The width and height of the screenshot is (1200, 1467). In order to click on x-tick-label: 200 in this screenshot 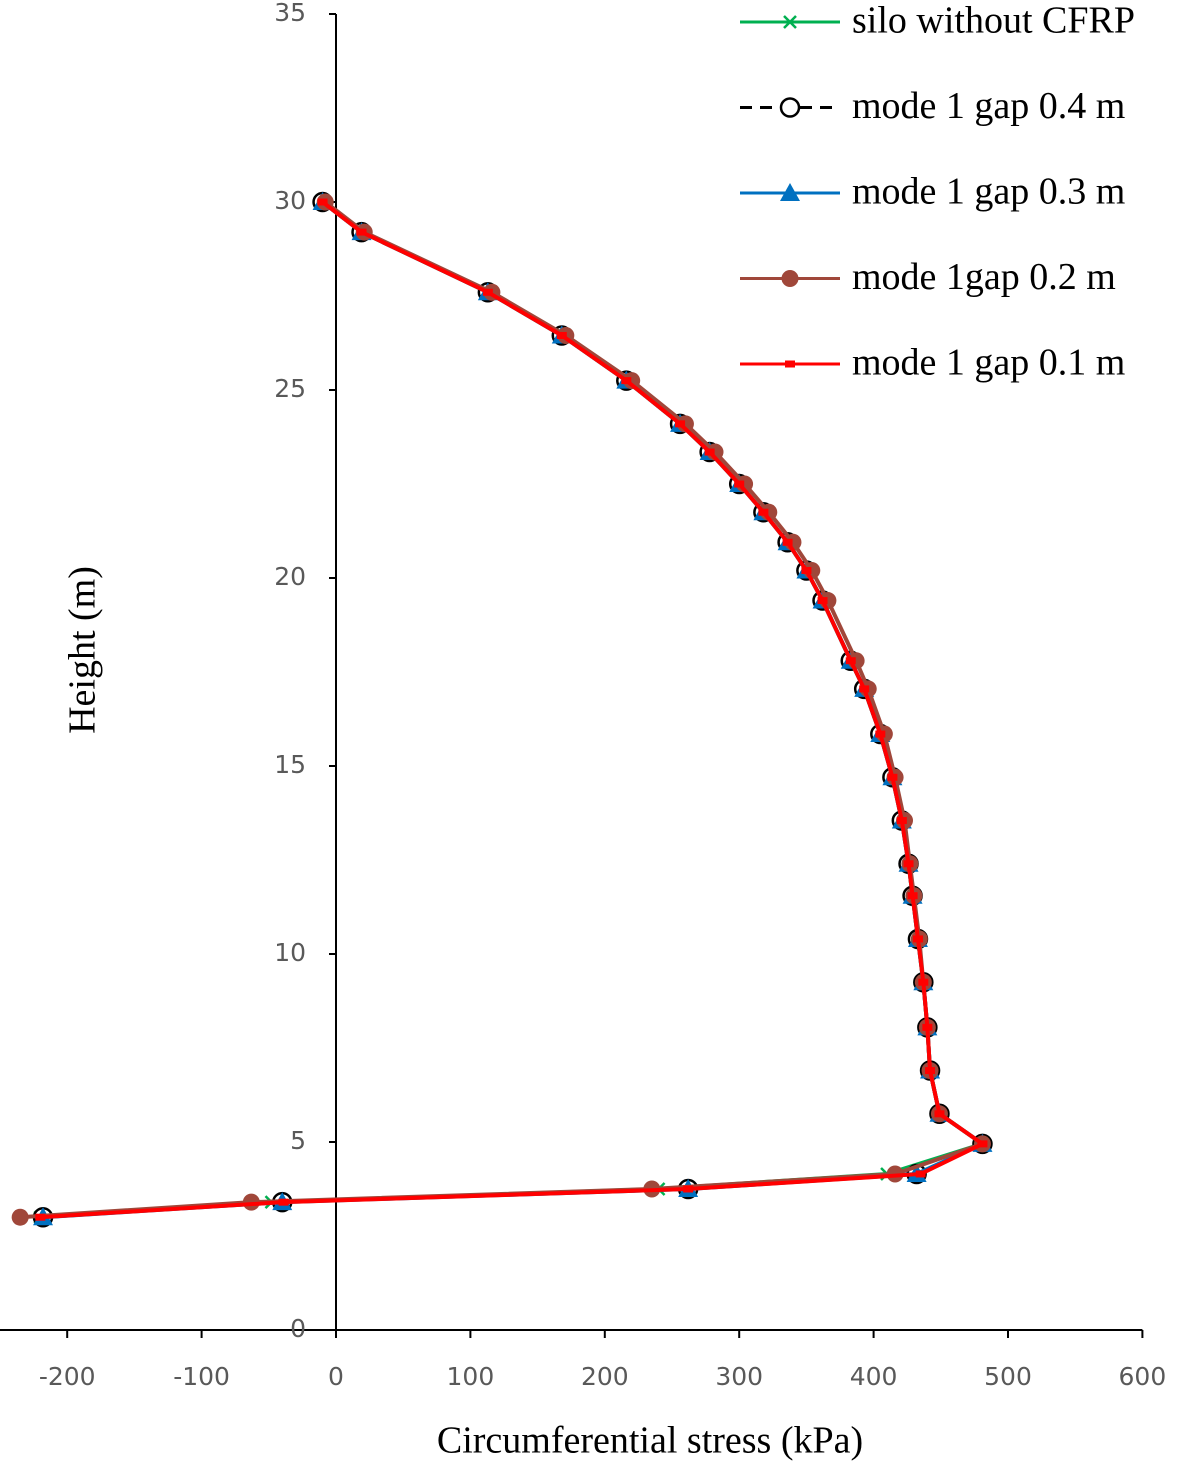, I will do `click(605, 1376)`.